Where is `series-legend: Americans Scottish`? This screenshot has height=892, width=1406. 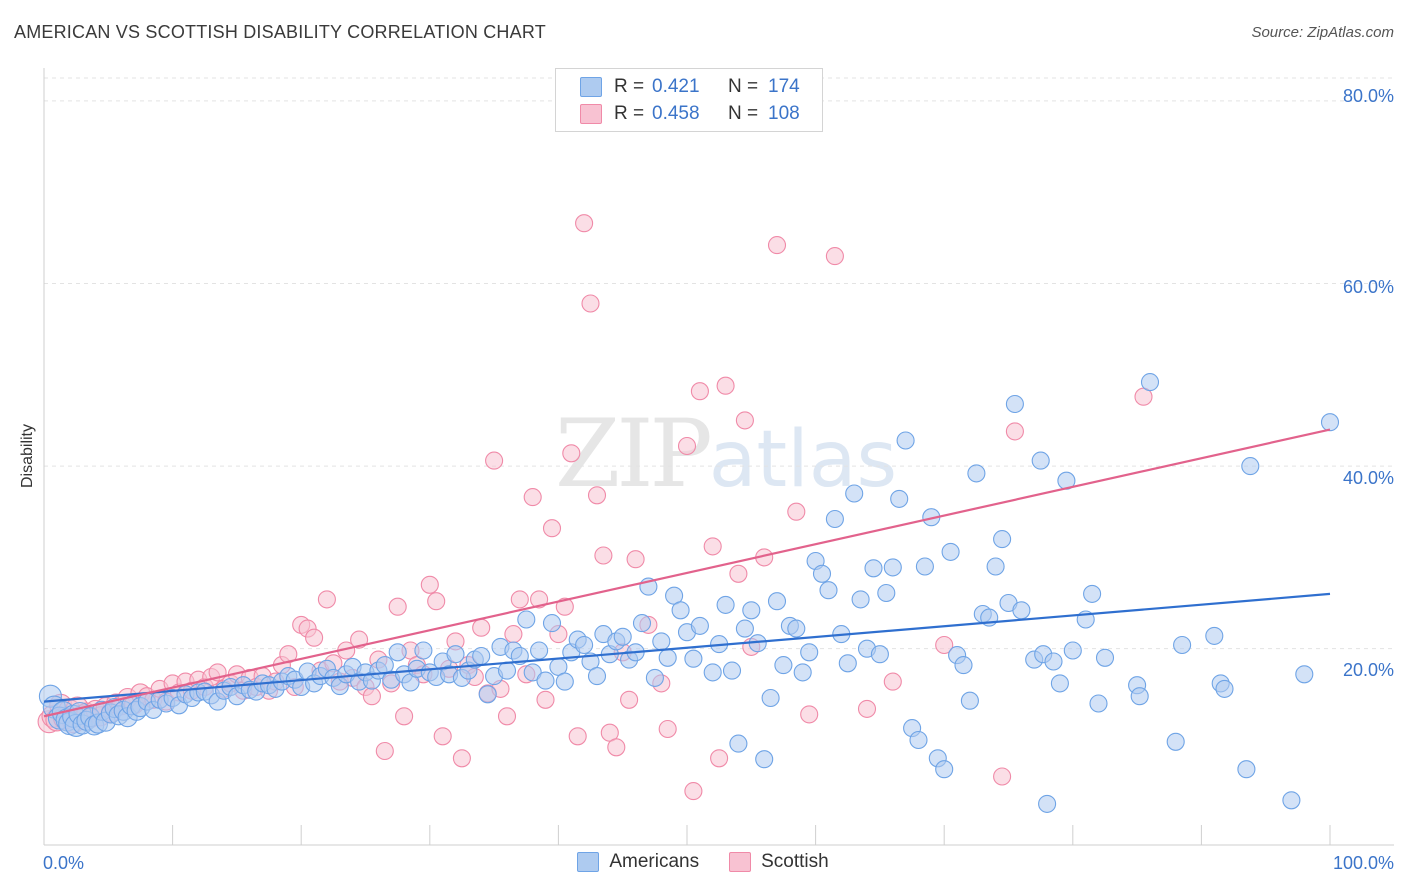 series-legend: Americans Scottish is located at coordinates (703, 862).